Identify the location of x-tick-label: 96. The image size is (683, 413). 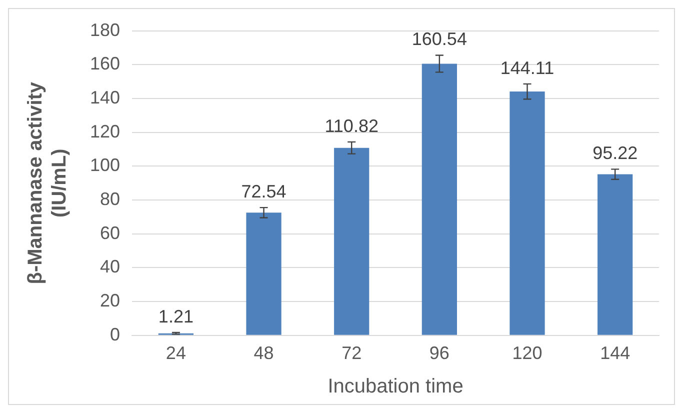
(439, 353).